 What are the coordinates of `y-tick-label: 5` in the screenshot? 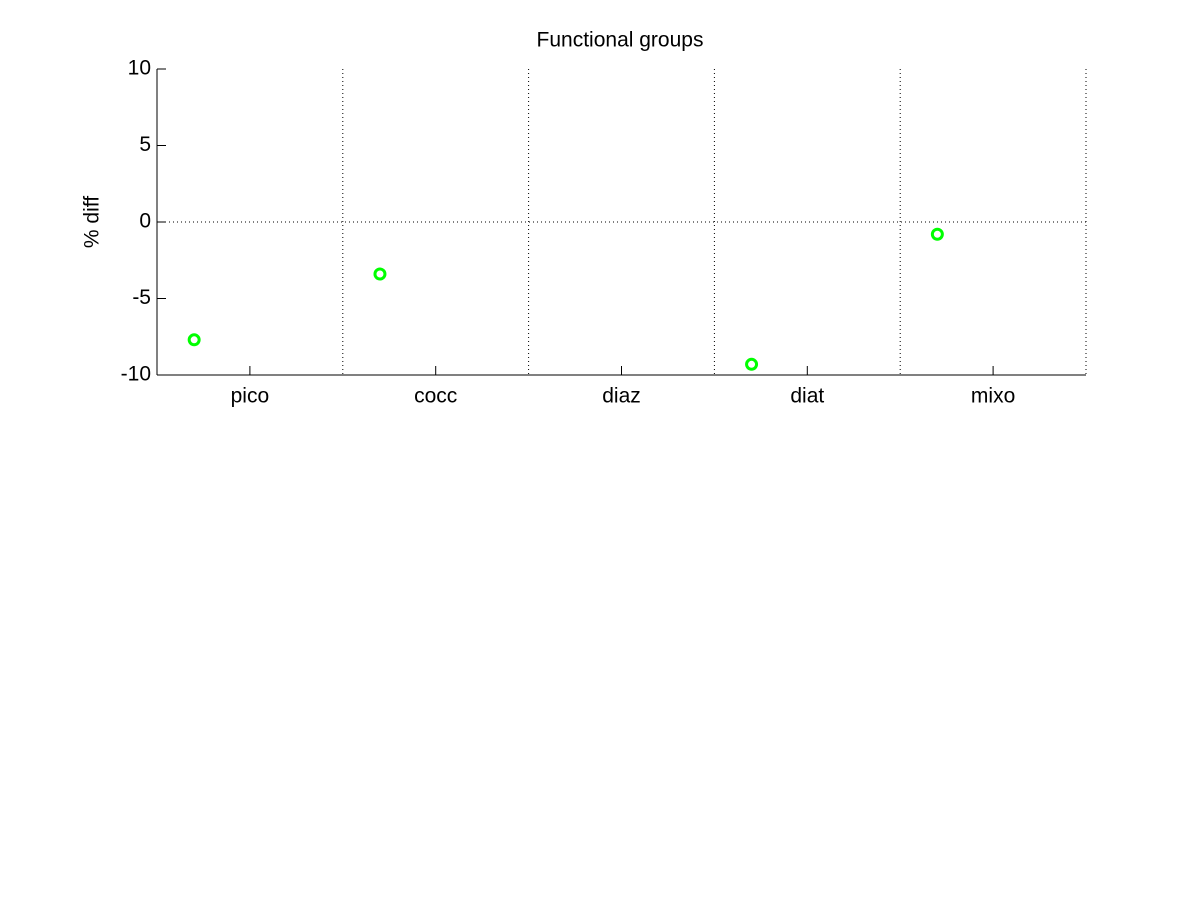 It's located at (145, 144).